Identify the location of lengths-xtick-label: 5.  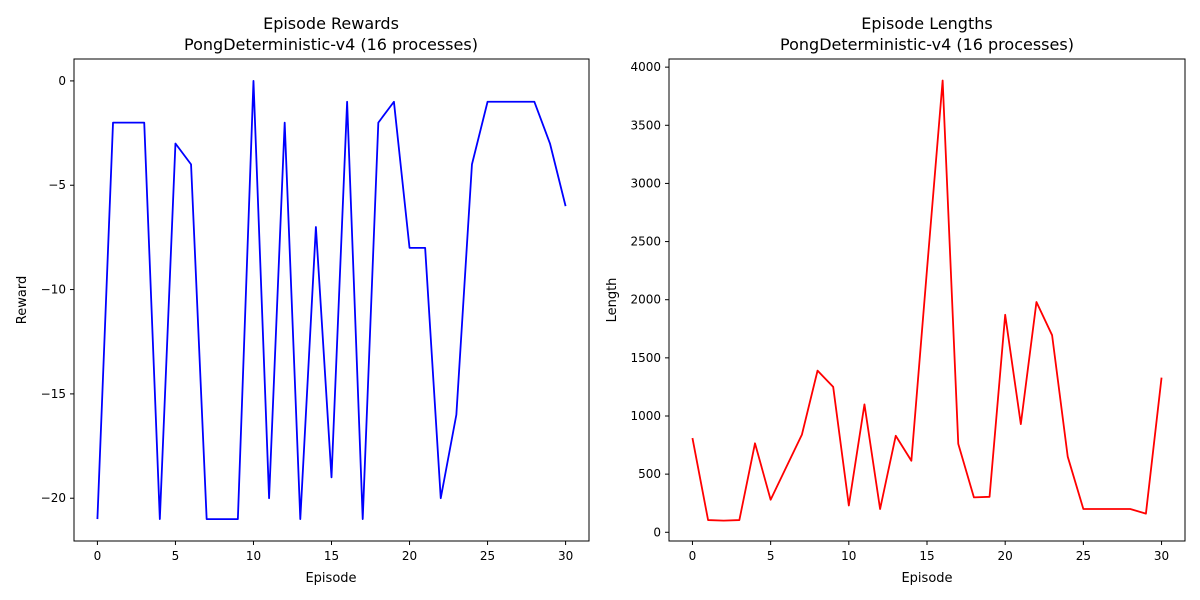
(771, 556).